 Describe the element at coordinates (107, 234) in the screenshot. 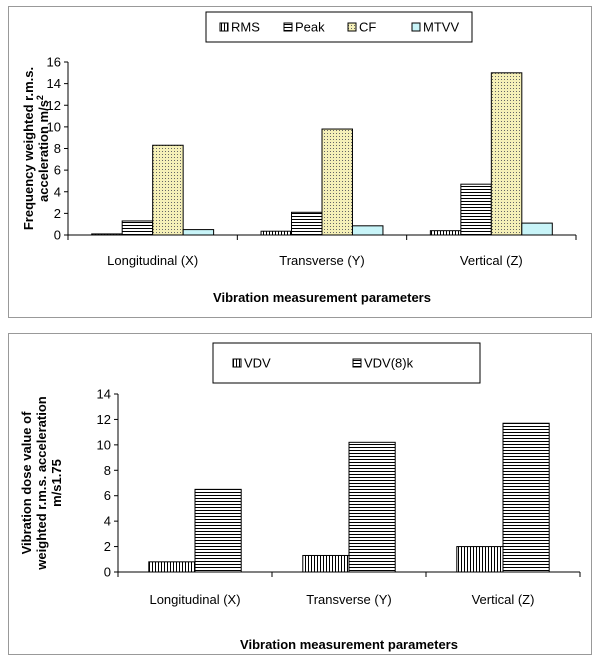

I see `bar-rms-longitudinal-x` at that location.